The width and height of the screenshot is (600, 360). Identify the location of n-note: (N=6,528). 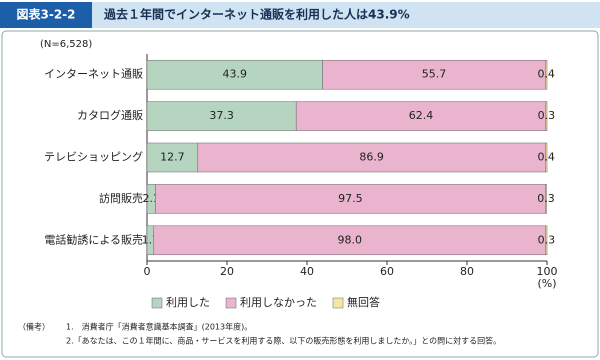
(66, 44).